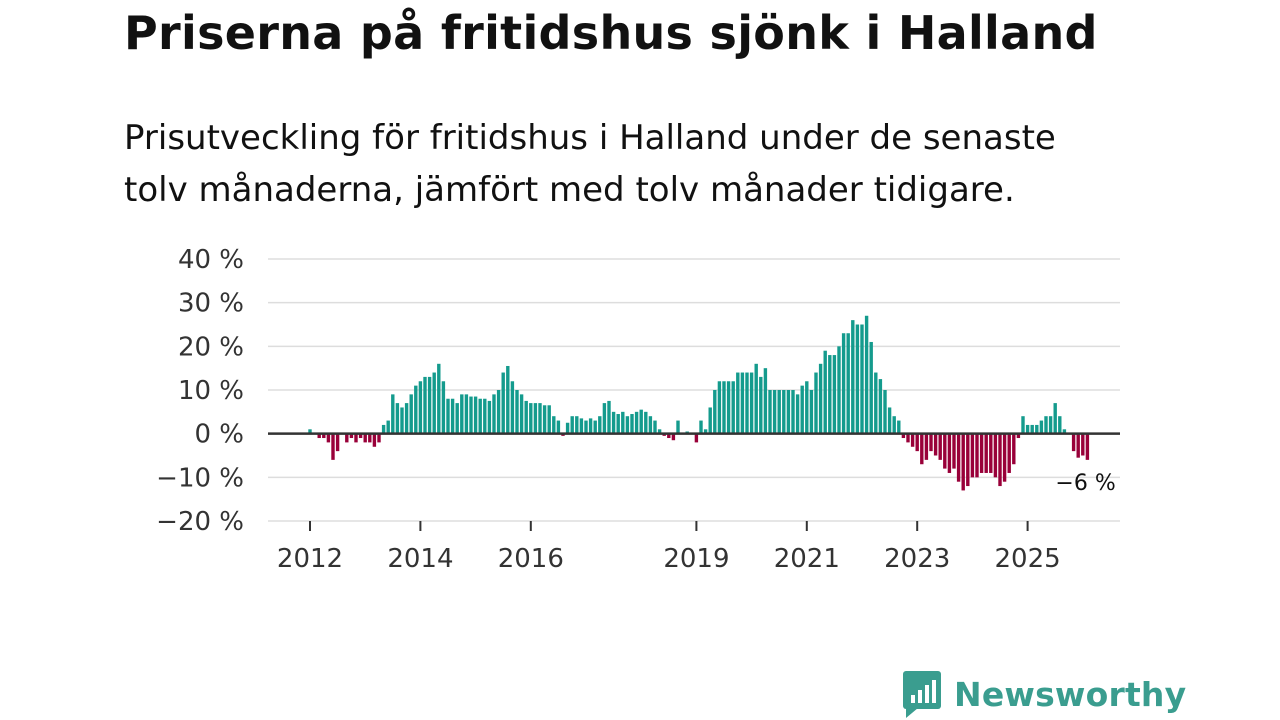 The width and height of the screenshot is (1280, 720). Describe the element at coordinates (807, 559) in the screenshot. I see `x-tick-label: 2021` at that location.